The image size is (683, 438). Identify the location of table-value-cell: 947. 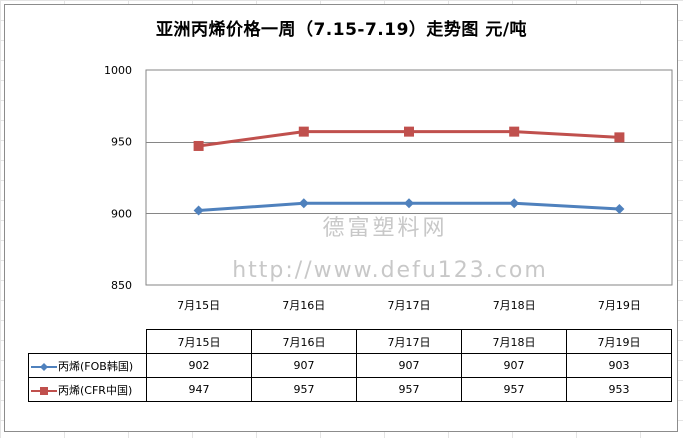
(199, 389).